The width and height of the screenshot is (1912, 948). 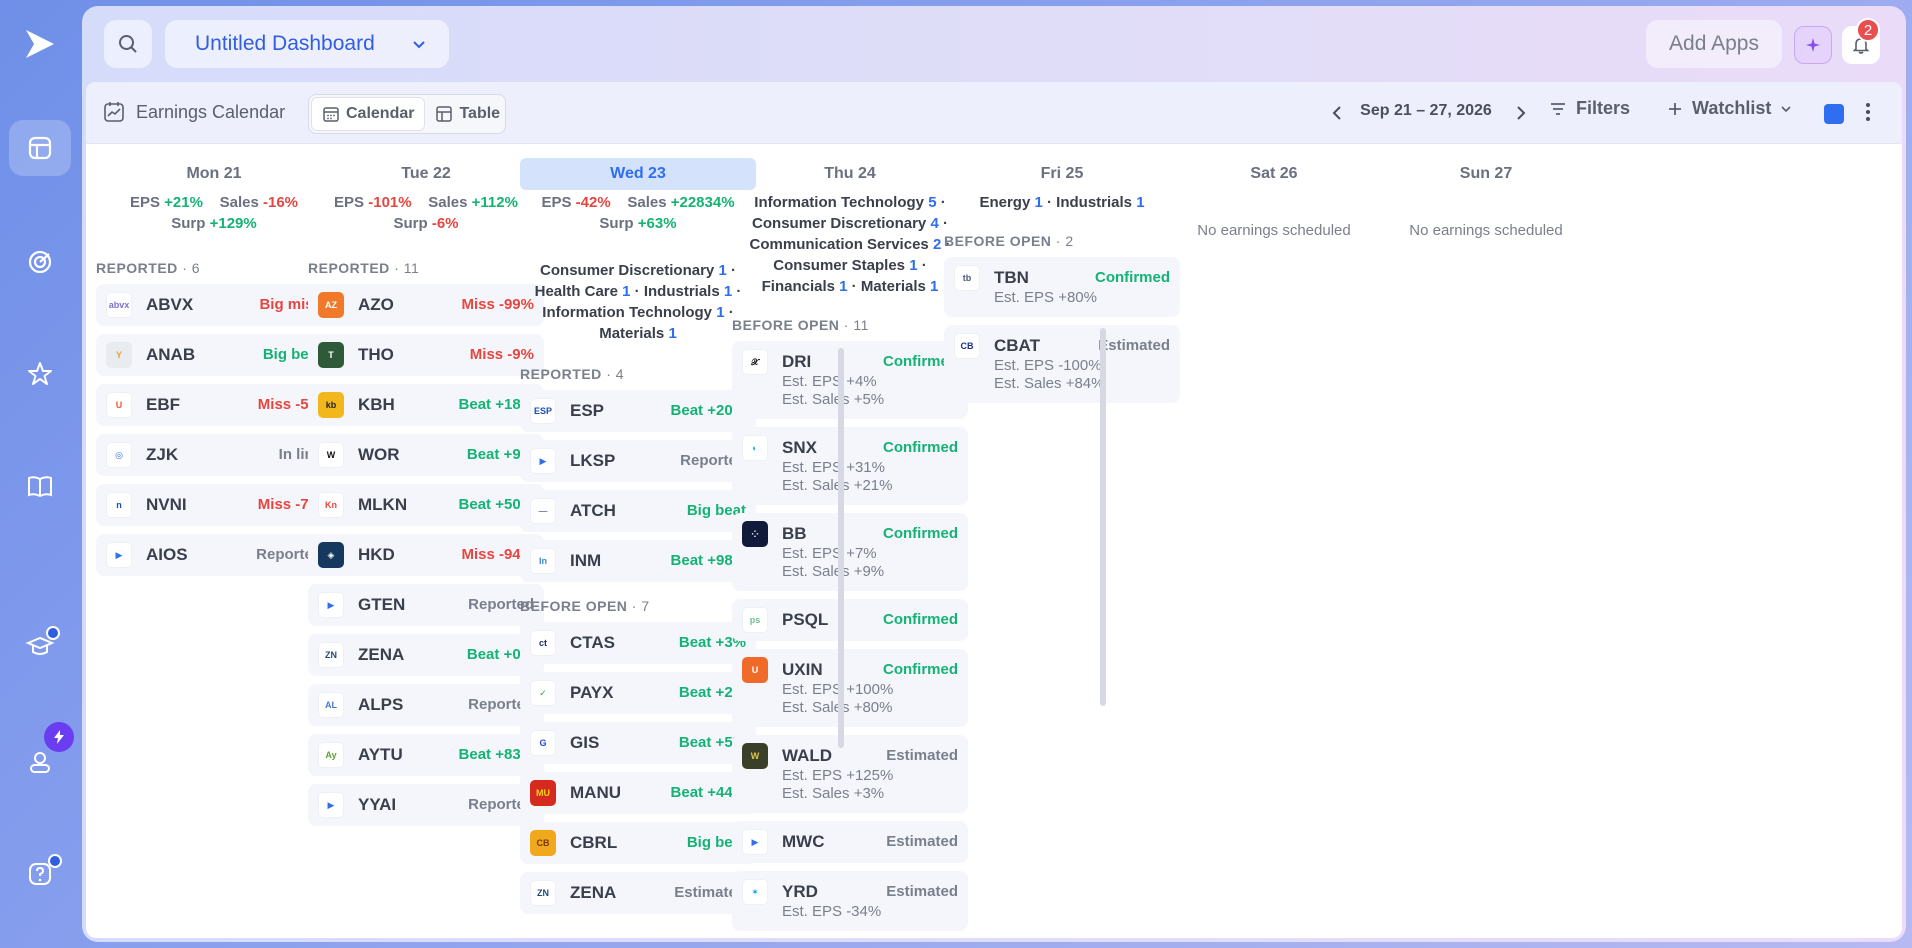 What do you see at coordinates (922, 891) in the screenshot?
I see `result-badge: Estimated` at bounding box center [922, 891].